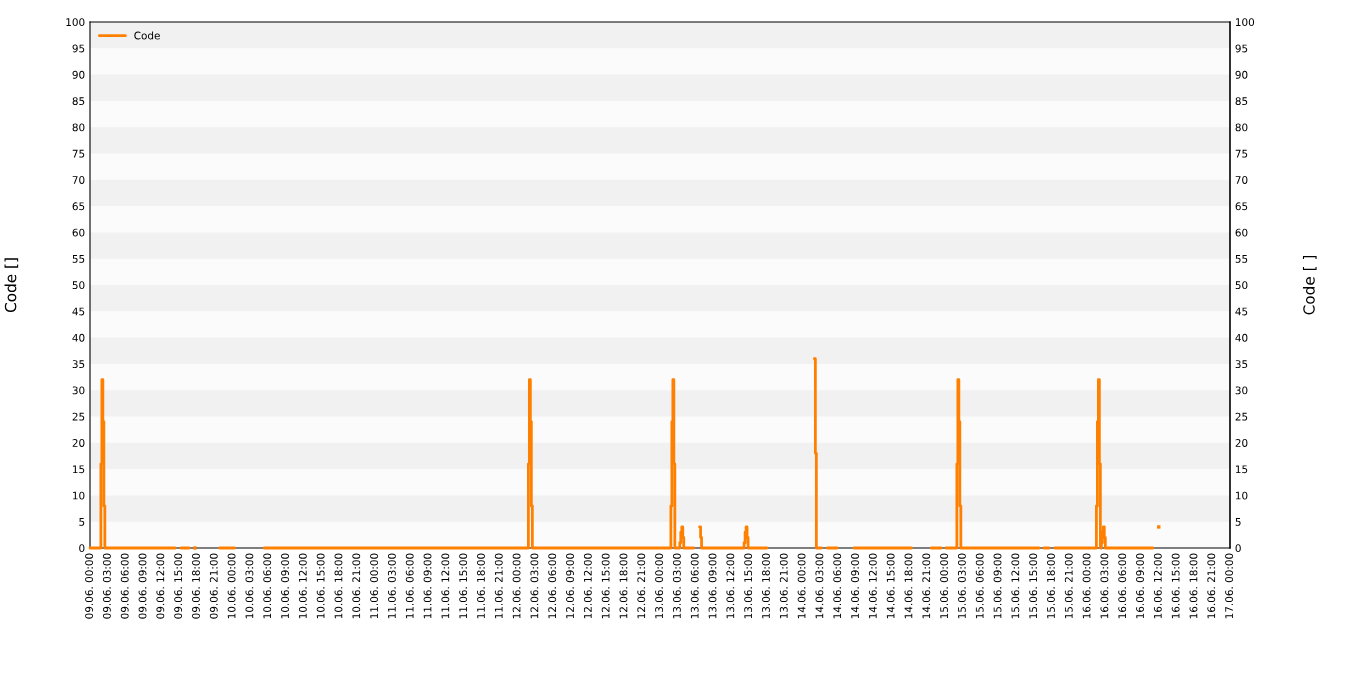 The width and height of the screenshot is (1350, 700). I want to click on x-tick-label: 15.06. 00:00, so click(944, 586).